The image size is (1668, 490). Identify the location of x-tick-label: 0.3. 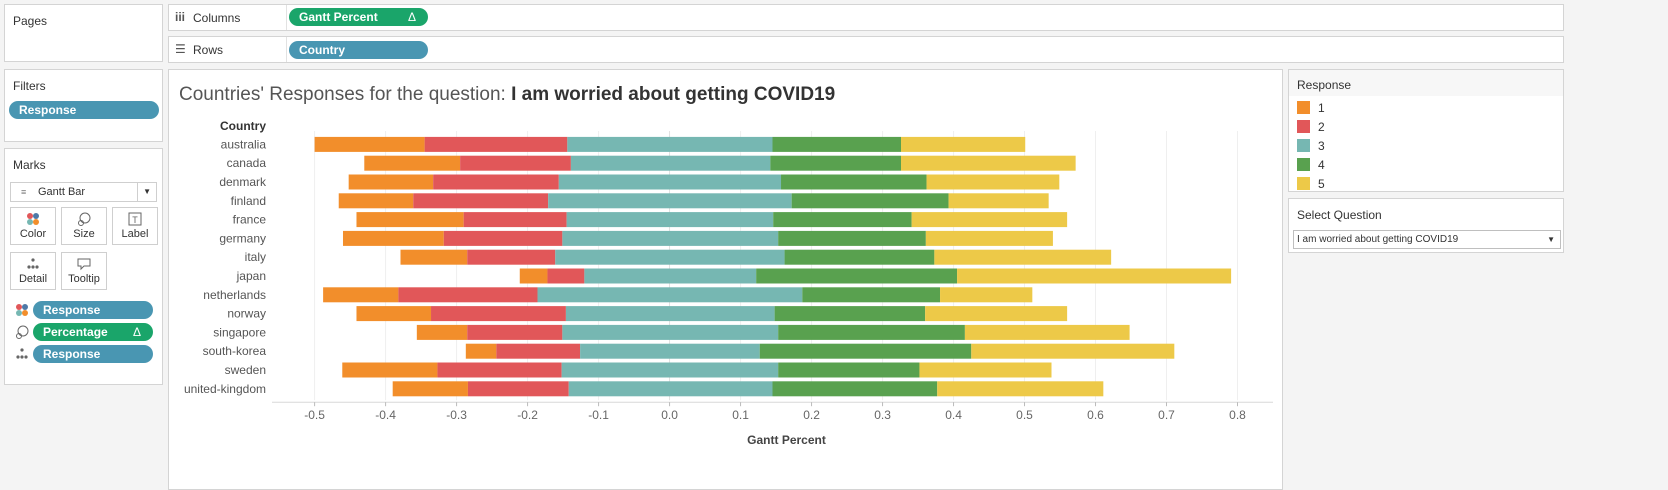
(882, 415).